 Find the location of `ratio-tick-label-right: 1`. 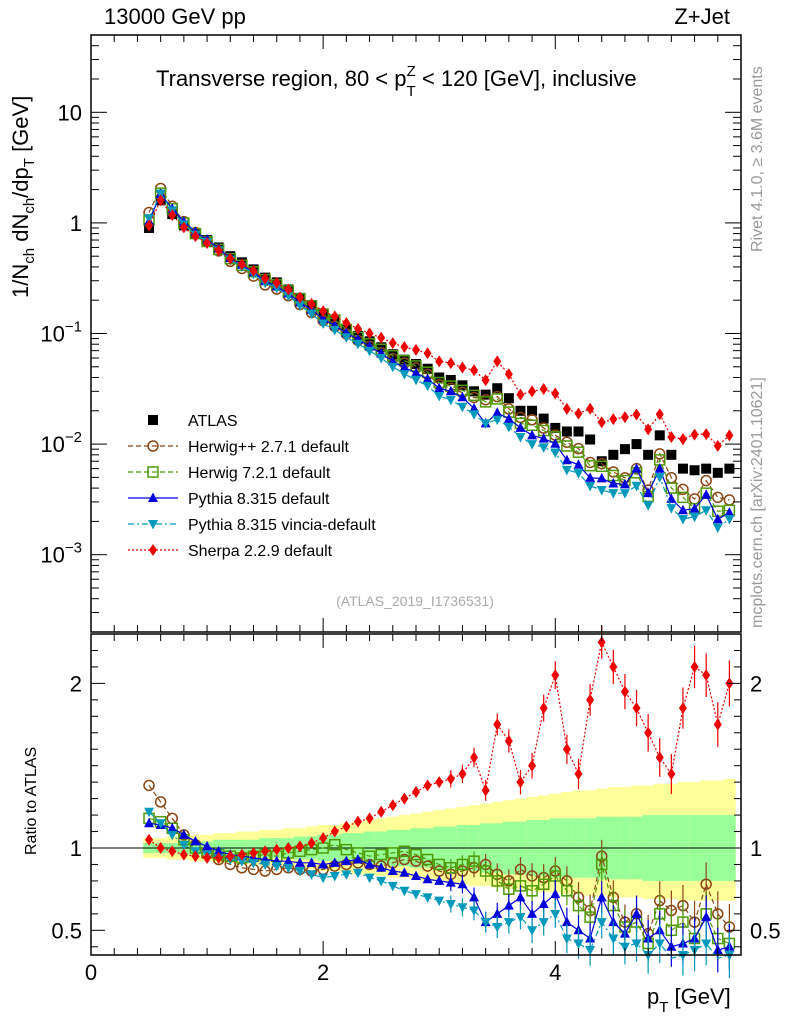

ratio-tick-label-right: 1 is located at coordinates (756, 848).